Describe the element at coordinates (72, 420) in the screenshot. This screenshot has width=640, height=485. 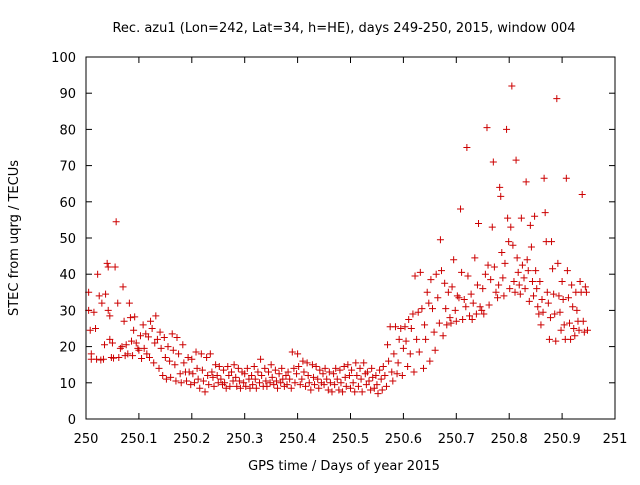
I see `y-tick-label: 0` at that location.